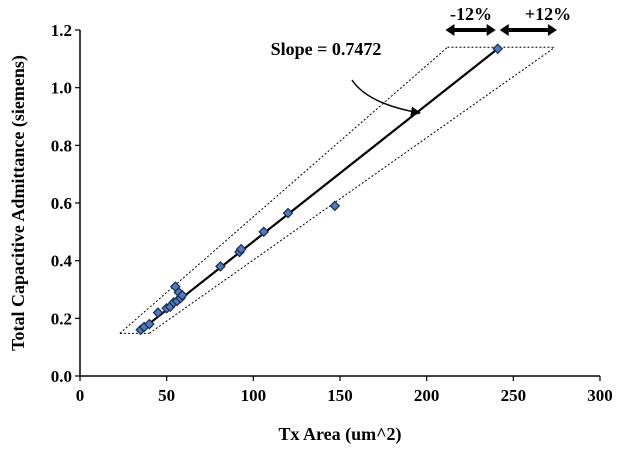 The image size is (621, 449). What do you see at coordinates (61, 30) in the screenshot?
I see `y-tick-label: 1.2` at bounding box center [61, 30].